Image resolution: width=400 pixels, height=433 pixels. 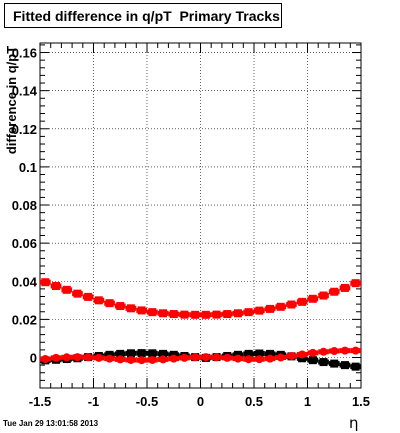 I want to click on y-tick-label: 0.04, so click(x=25, y=281).